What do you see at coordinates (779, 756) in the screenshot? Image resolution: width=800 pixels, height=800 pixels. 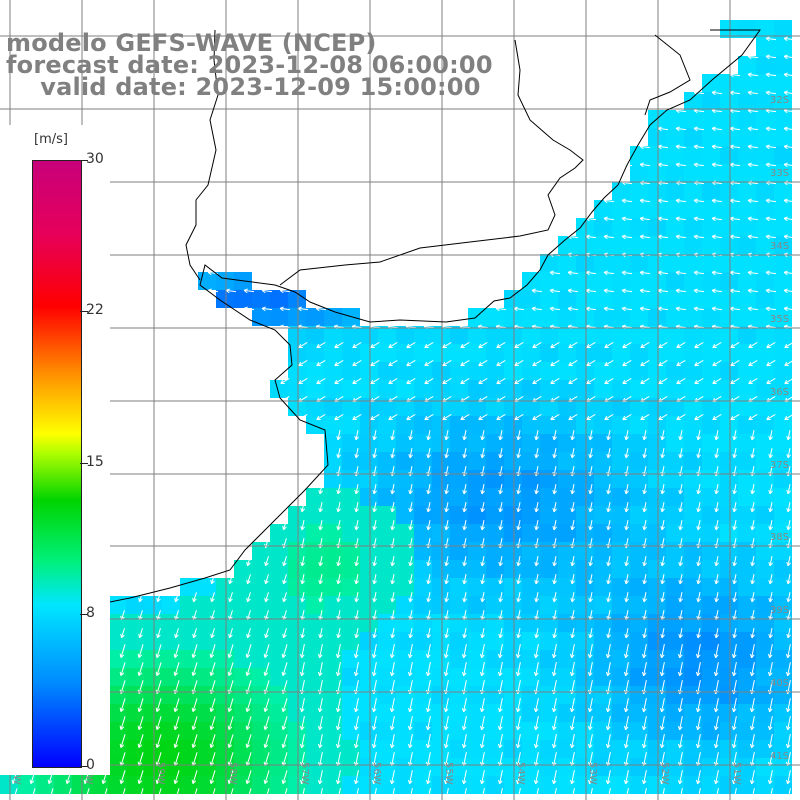 I see `lat-label: 41S` at bounding box center [779, 756].